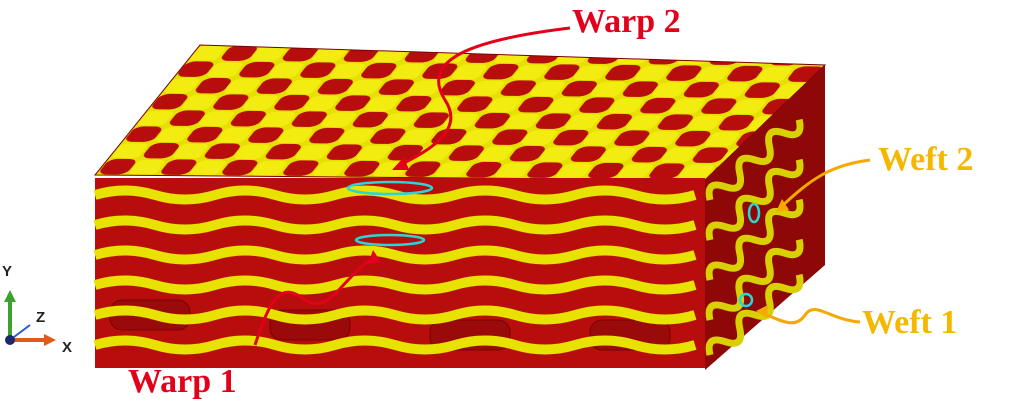 The image size is (1016, 407). What do you see at coordinates (925, 159) in the screenshot?
I see `label-weft-2: Weft 2` at bounding box center [925, 159].